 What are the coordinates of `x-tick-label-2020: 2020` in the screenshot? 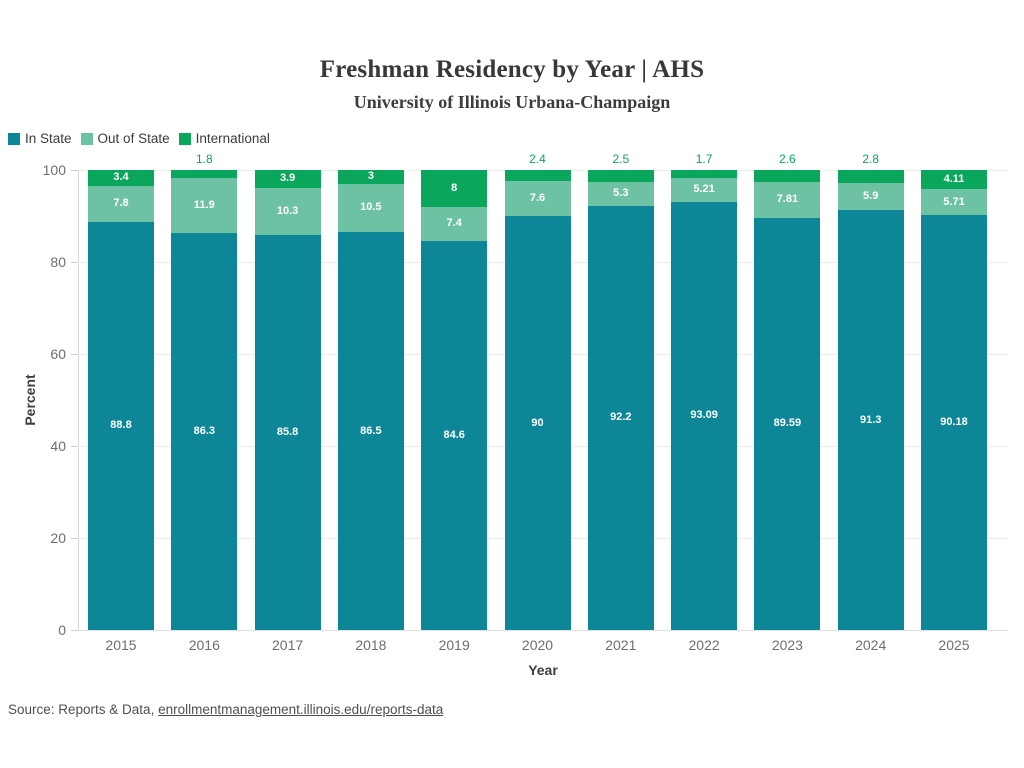 It's located at (537, 645).